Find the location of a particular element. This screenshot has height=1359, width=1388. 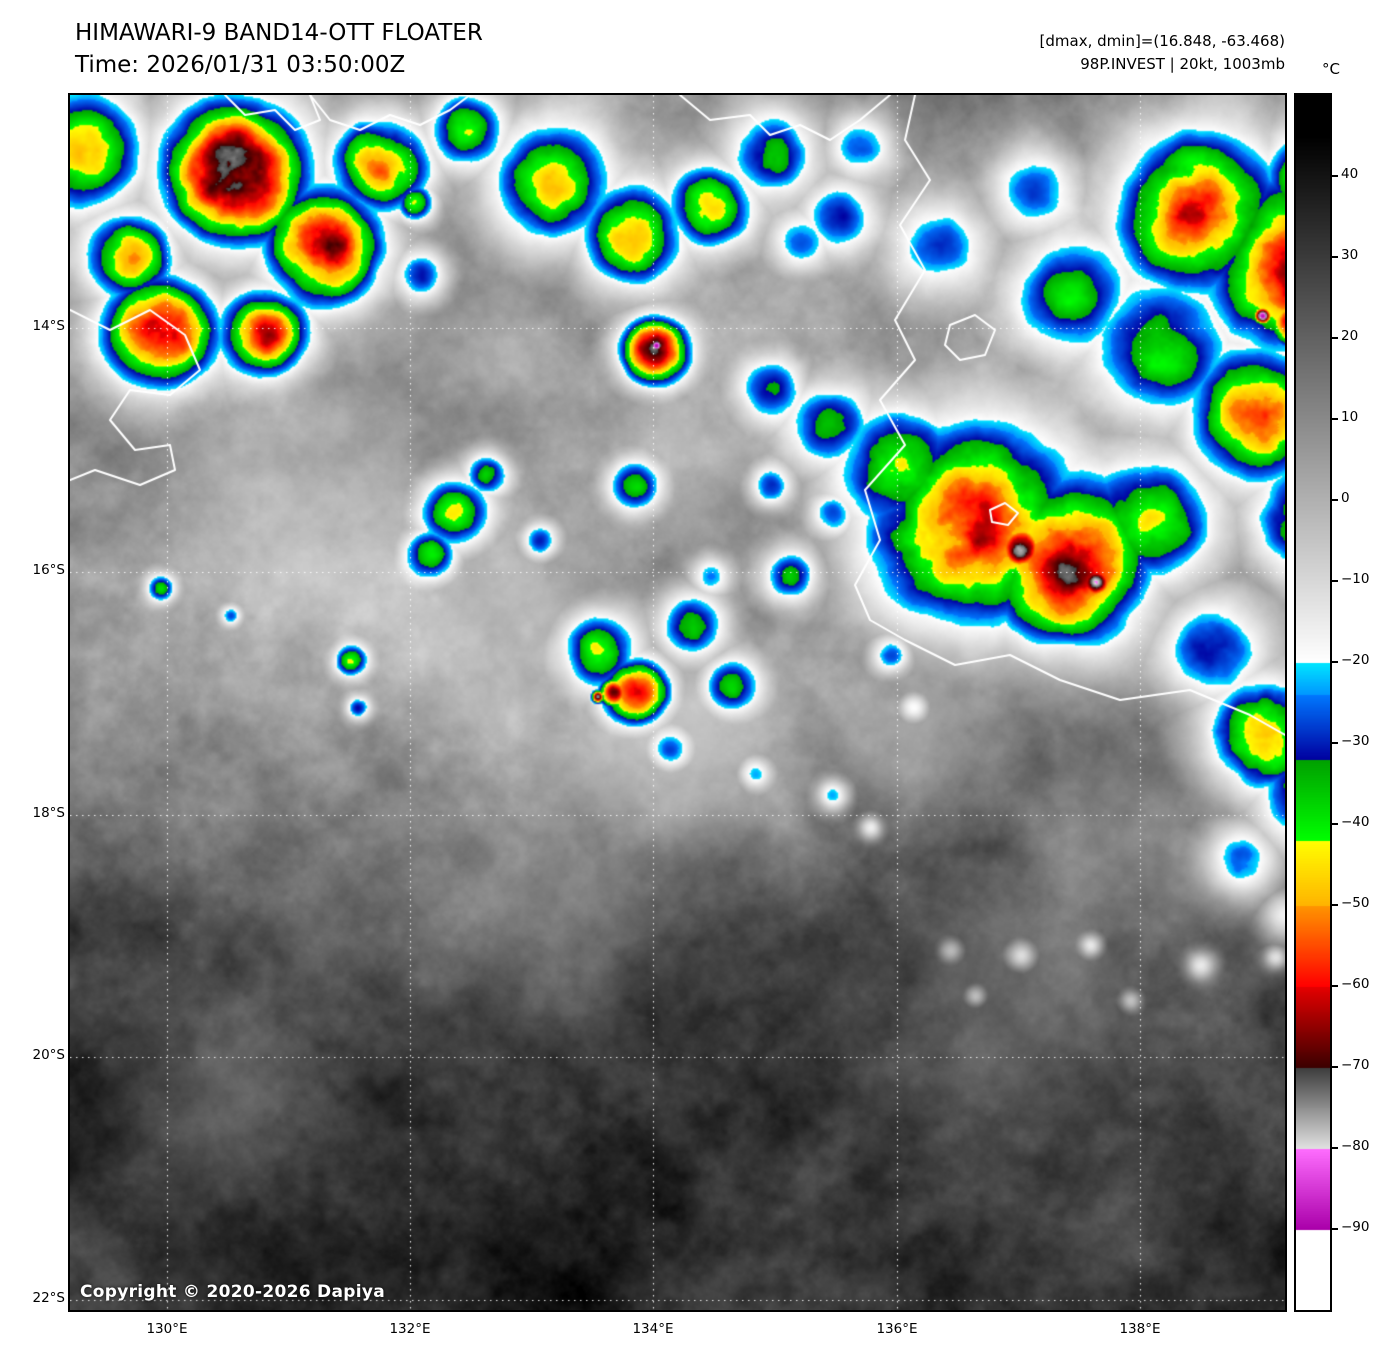

lon-tick-label: 130°E is located at coordinates (167, 1329).